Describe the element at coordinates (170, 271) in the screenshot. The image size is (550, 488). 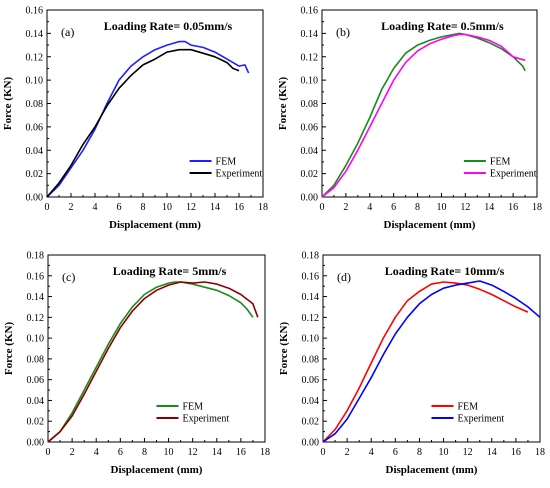
I see `chart-title: Loading Rate= 5mm/s` at that location.